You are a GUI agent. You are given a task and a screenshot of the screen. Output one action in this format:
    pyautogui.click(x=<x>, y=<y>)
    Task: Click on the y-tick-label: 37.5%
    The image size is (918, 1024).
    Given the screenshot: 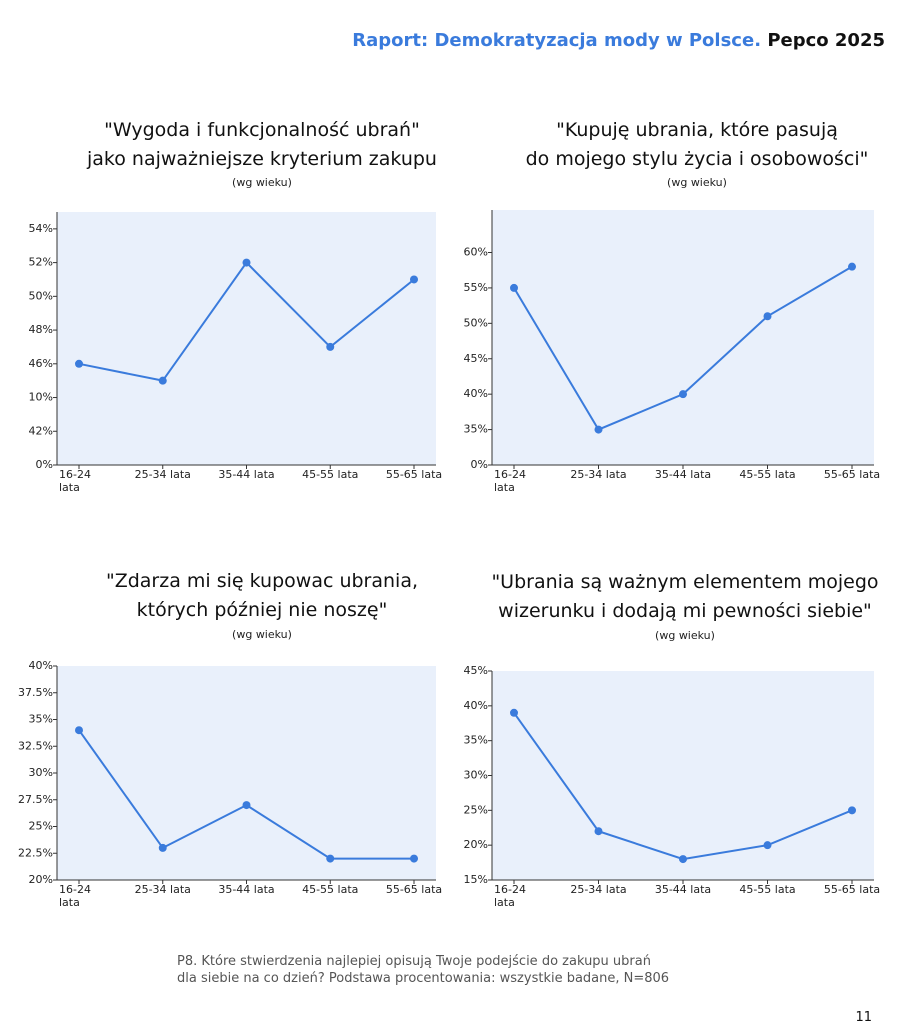 What is the action you would take?
    pyautogui.click(x=35, y=692)
    